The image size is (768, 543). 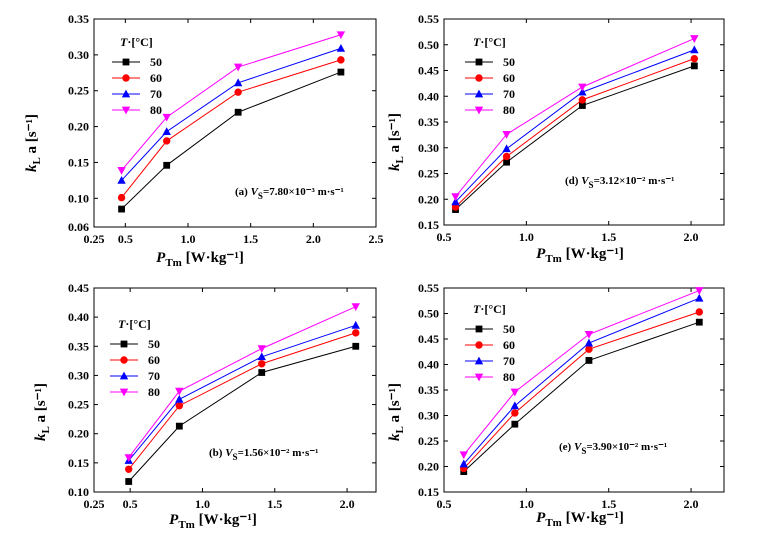 What do you see at coordinates (78, 492) in the screenshot?
I see `y-tick-label: 0.10` at bounding box center [78, 492].